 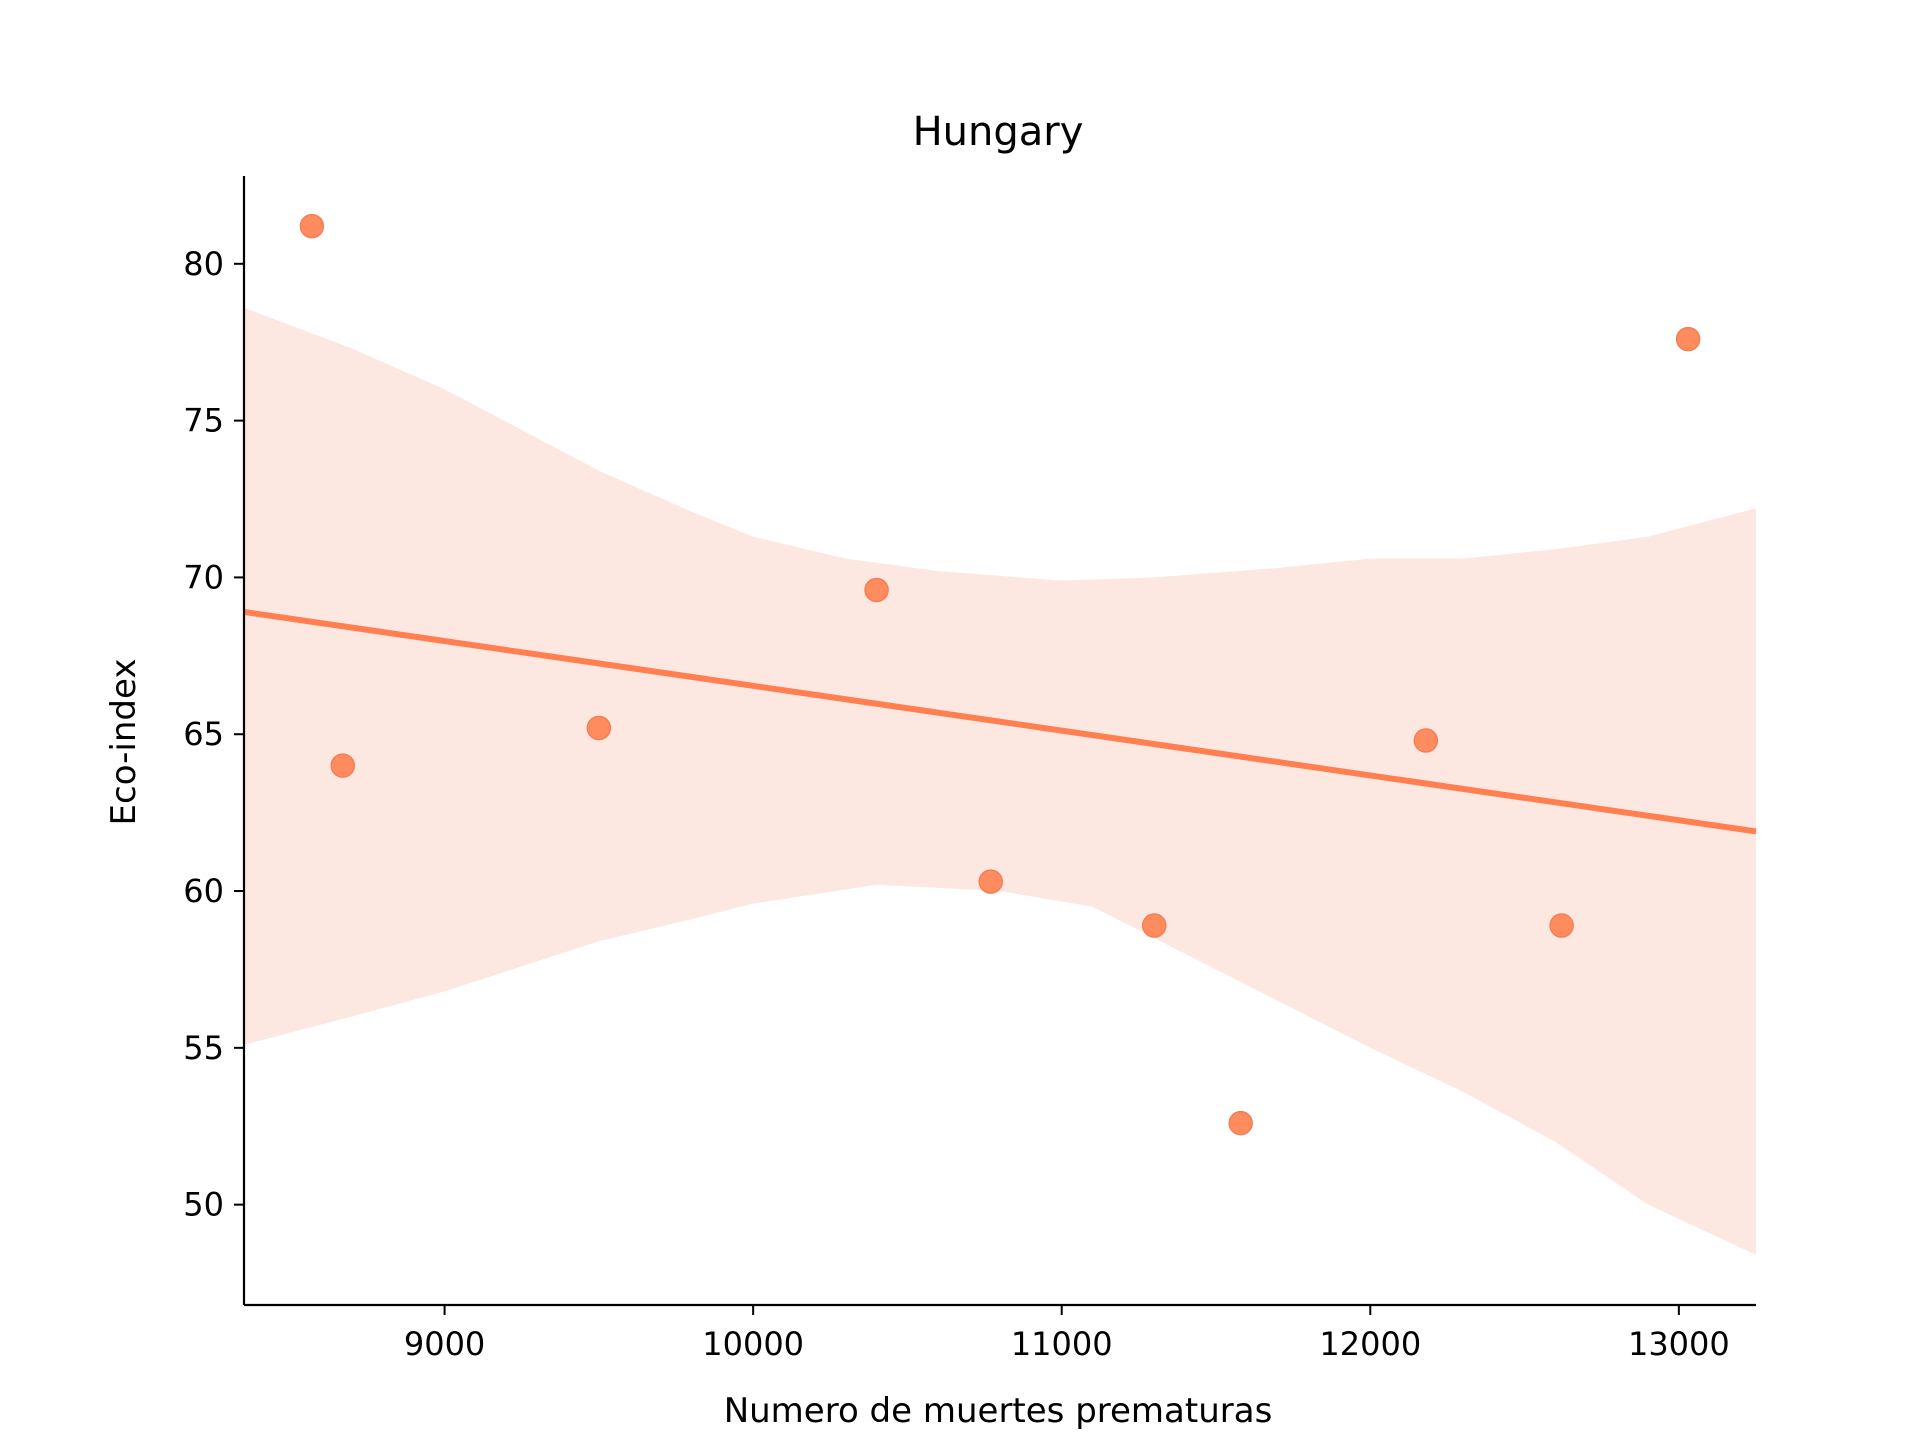 What do you see at coordinates (203, 891) in the screenshot?
I see `y-tick-label: 60` at bounding box center [203, 891].